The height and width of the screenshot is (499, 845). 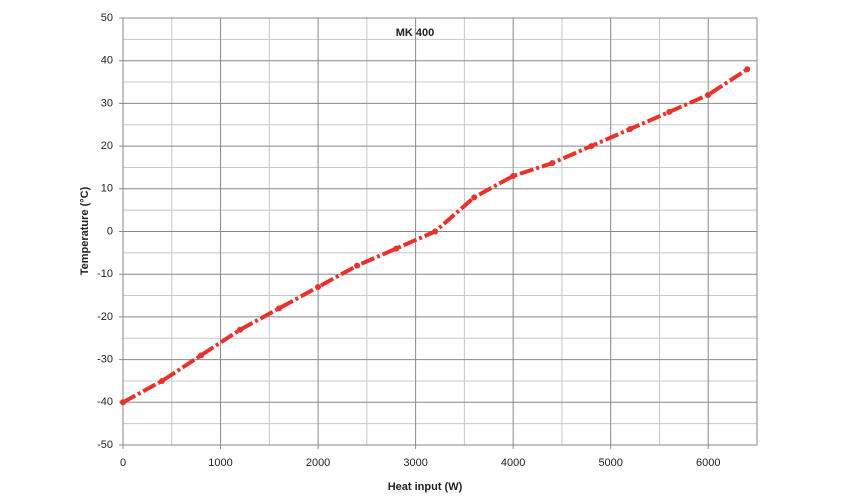 What do you see at coordinates (107, 61) in the screenshot?
I see `y-tick-label: 40` at bounding box center [107, 61].